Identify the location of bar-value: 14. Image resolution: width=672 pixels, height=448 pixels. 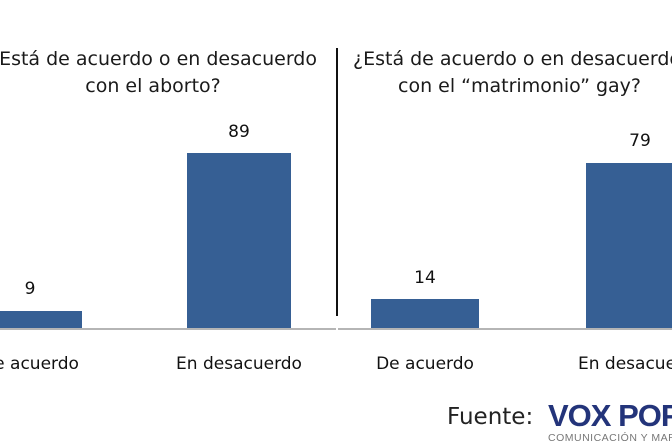
(425, 278).